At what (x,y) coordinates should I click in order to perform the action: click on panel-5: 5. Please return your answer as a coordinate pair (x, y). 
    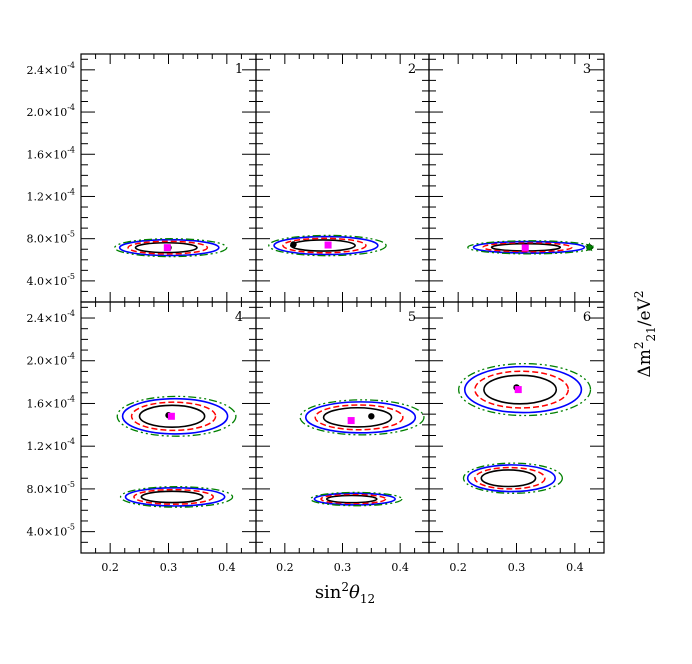
    Looking at the image, I should click on (342, 427).